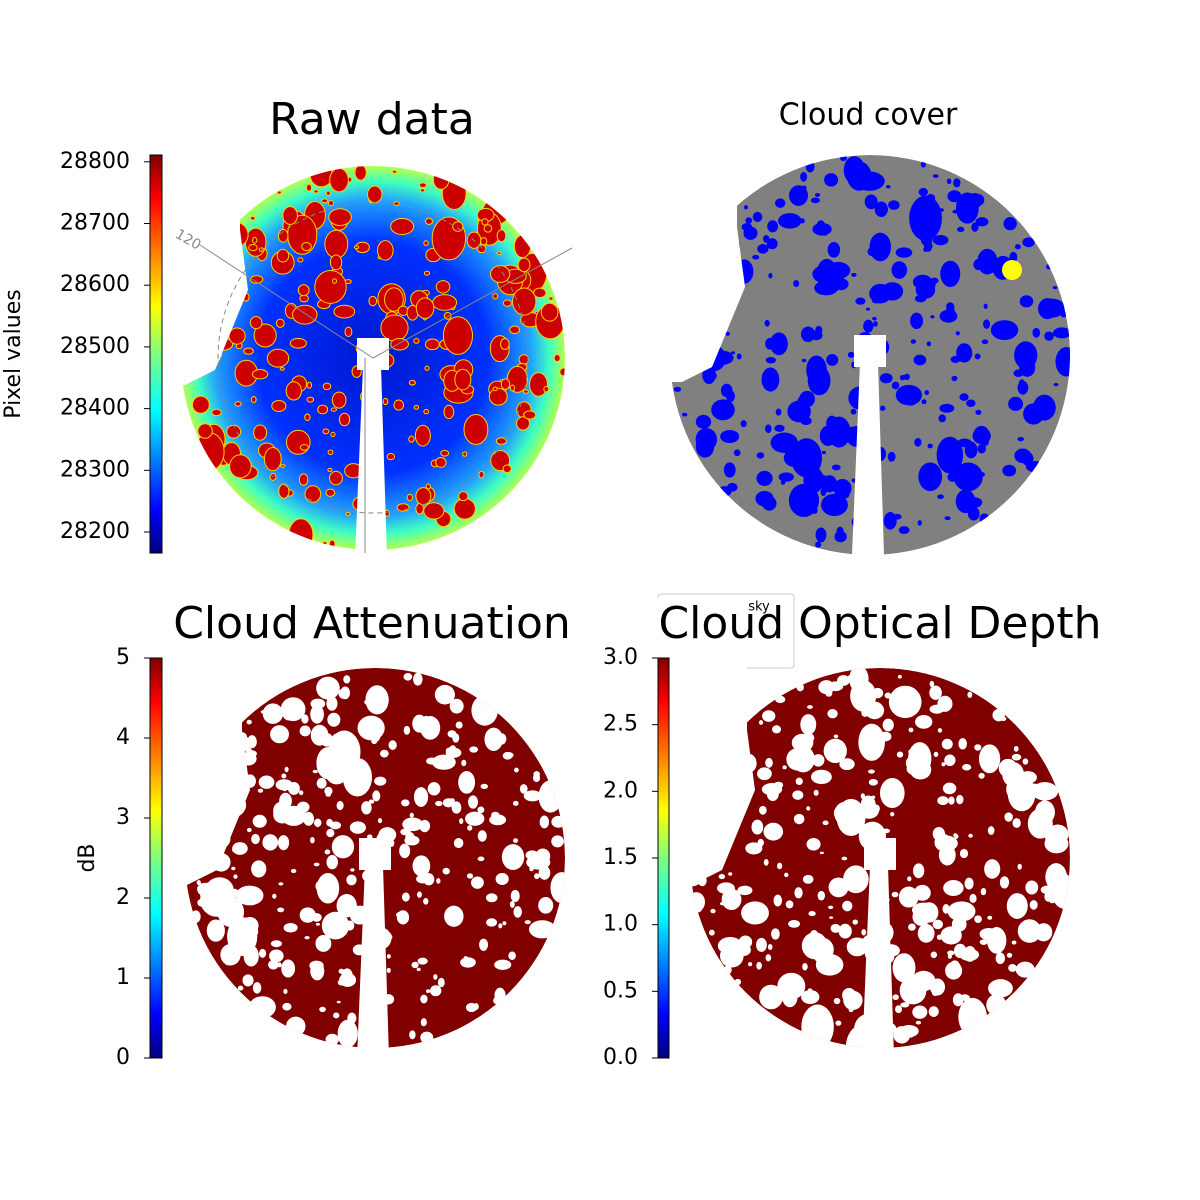 This screenshot has height=1200, width=1200. Describe the element at coordinates (340, 828) in the screenshot. I see `sky-image` at that location.